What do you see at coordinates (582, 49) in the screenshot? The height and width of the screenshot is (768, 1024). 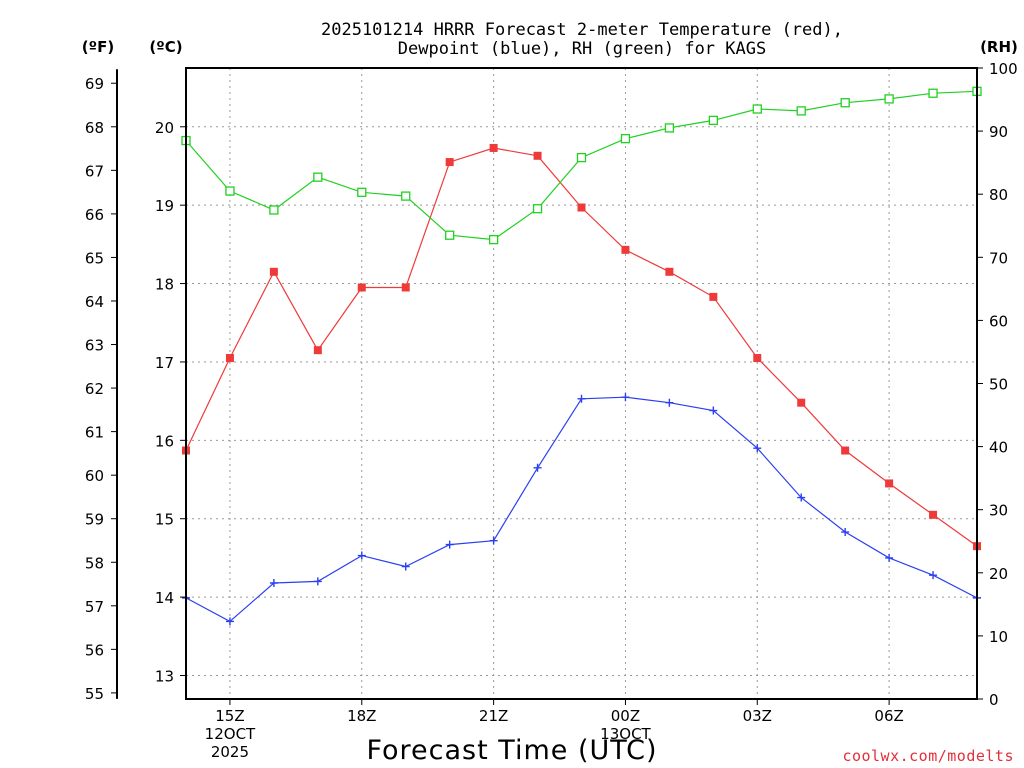 I see `chart-title-line-2: Dewpoint (blue), RH (green) for KAGS` at bounding box center [582, 49].